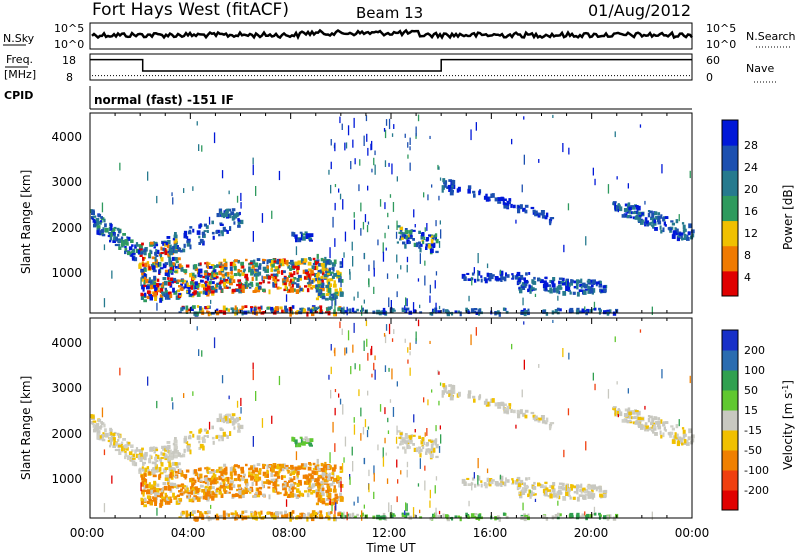  What do you see at coordinates (26, 222) in the screenshot?
I see `power-y-label: Slant Range [km]` at bounding box center [26, 222].